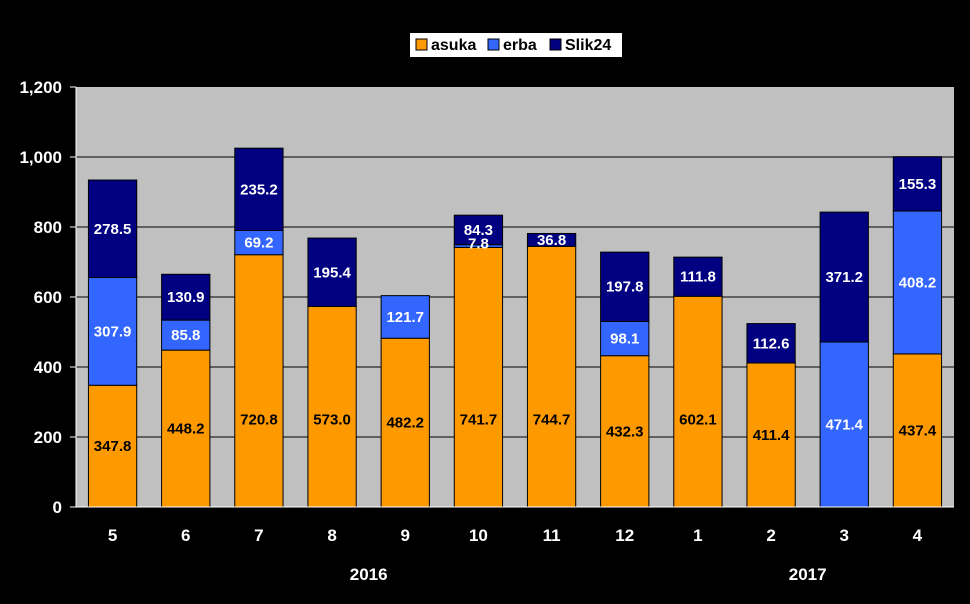 This screenshot has width=970, height=604. What do you see at coordinates (48, 437) in the screenshot?
I see `y-tick-label: 200` at bounding box center [48, 437].